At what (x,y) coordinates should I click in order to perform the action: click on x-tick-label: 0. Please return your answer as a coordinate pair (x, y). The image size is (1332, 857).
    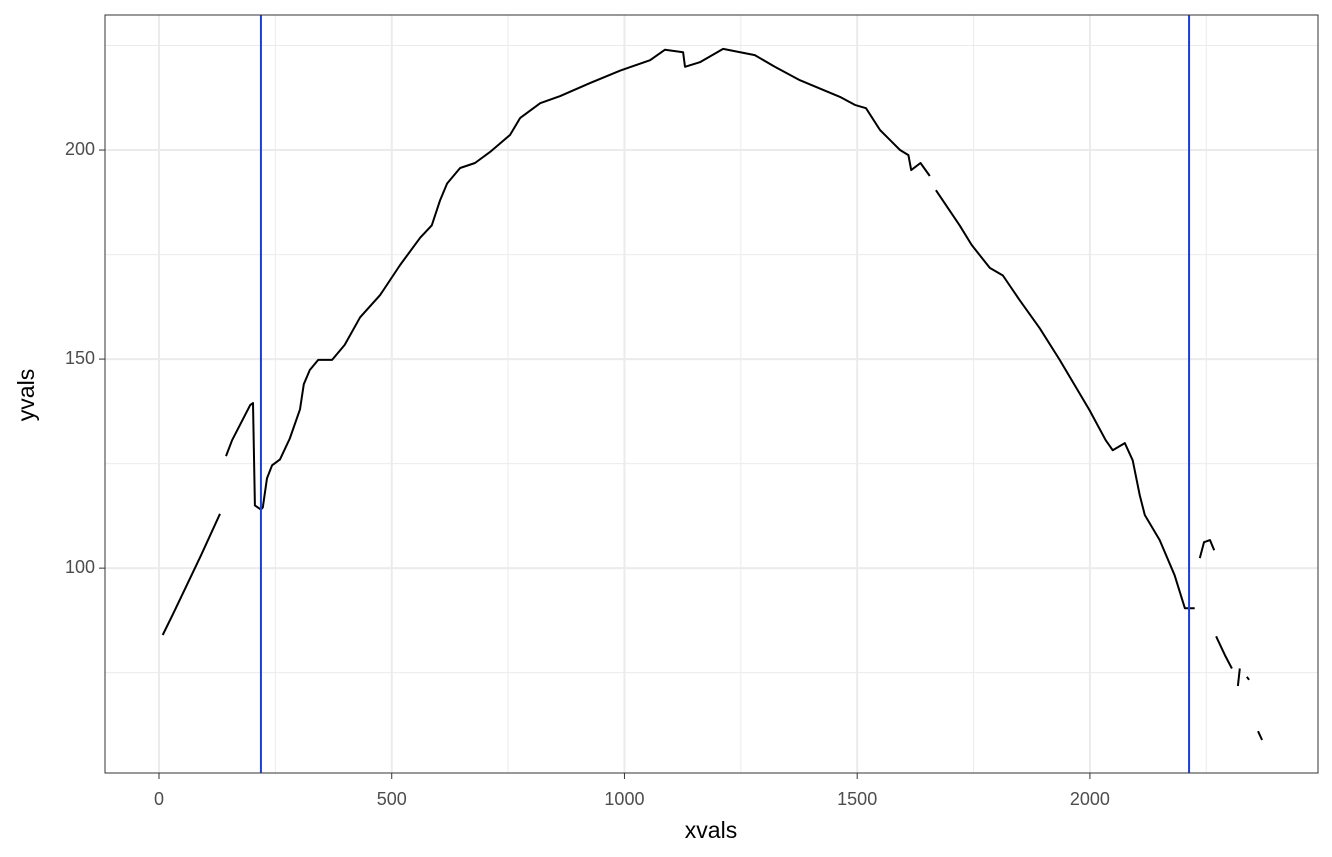
    Looking at the image, I should click on (159, 799).